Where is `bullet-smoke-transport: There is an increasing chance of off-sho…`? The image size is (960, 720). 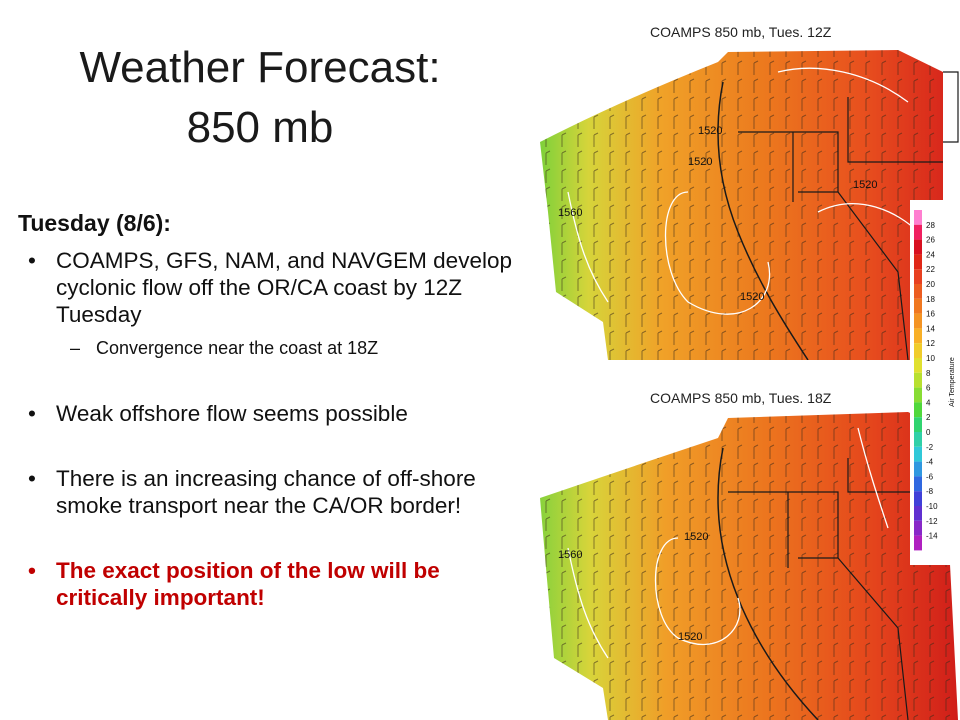
bullet-smoke-transport: There is an increasing chance of off-sho… is located at coordinates (268, 492).